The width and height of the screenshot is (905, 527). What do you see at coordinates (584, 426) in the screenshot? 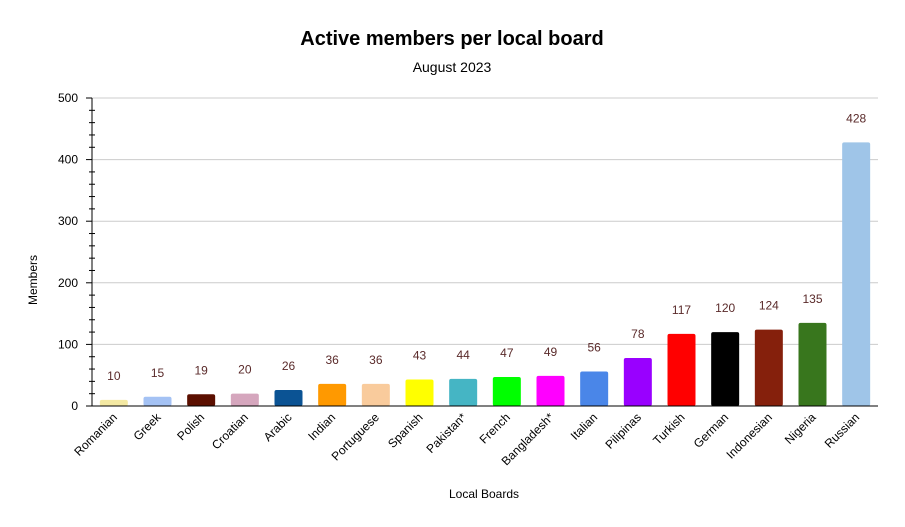
I see `x-tick-label: Italian` at bounding box center [584, 426].